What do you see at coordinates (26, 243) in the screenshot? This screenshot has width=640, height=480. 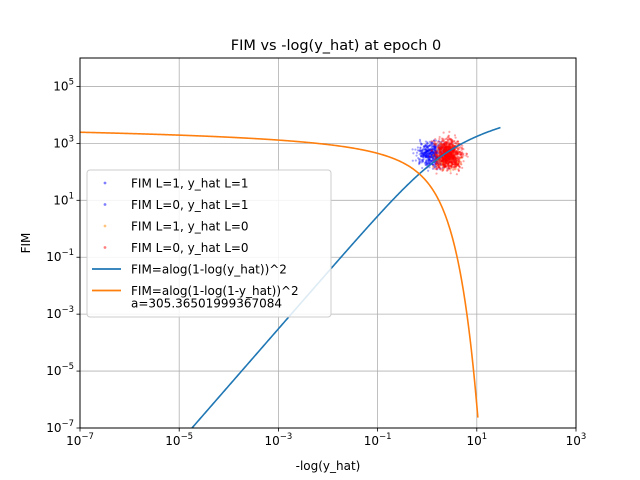 I see `y-axis-label: FIM` at bounding box center [26, 243].